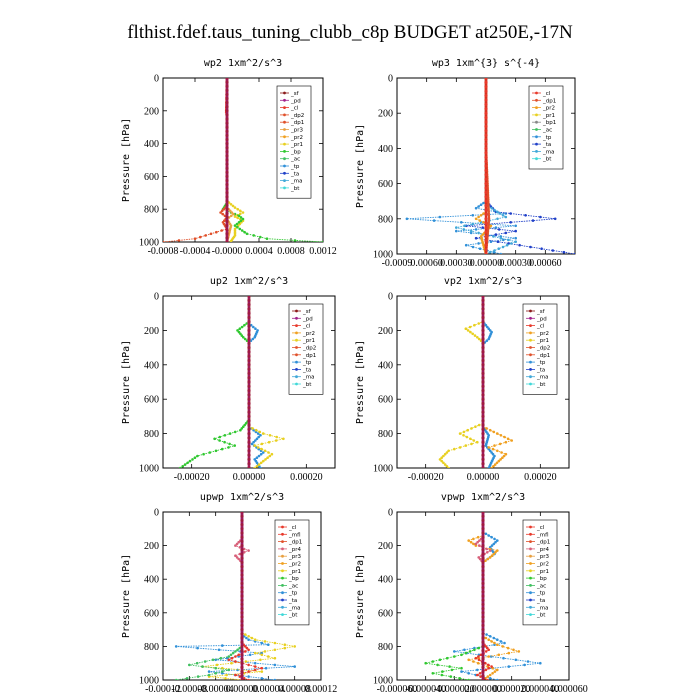 The height and width of the screenshot is (700, 700). I want to click on series-point-pr3, so click(233, 214).